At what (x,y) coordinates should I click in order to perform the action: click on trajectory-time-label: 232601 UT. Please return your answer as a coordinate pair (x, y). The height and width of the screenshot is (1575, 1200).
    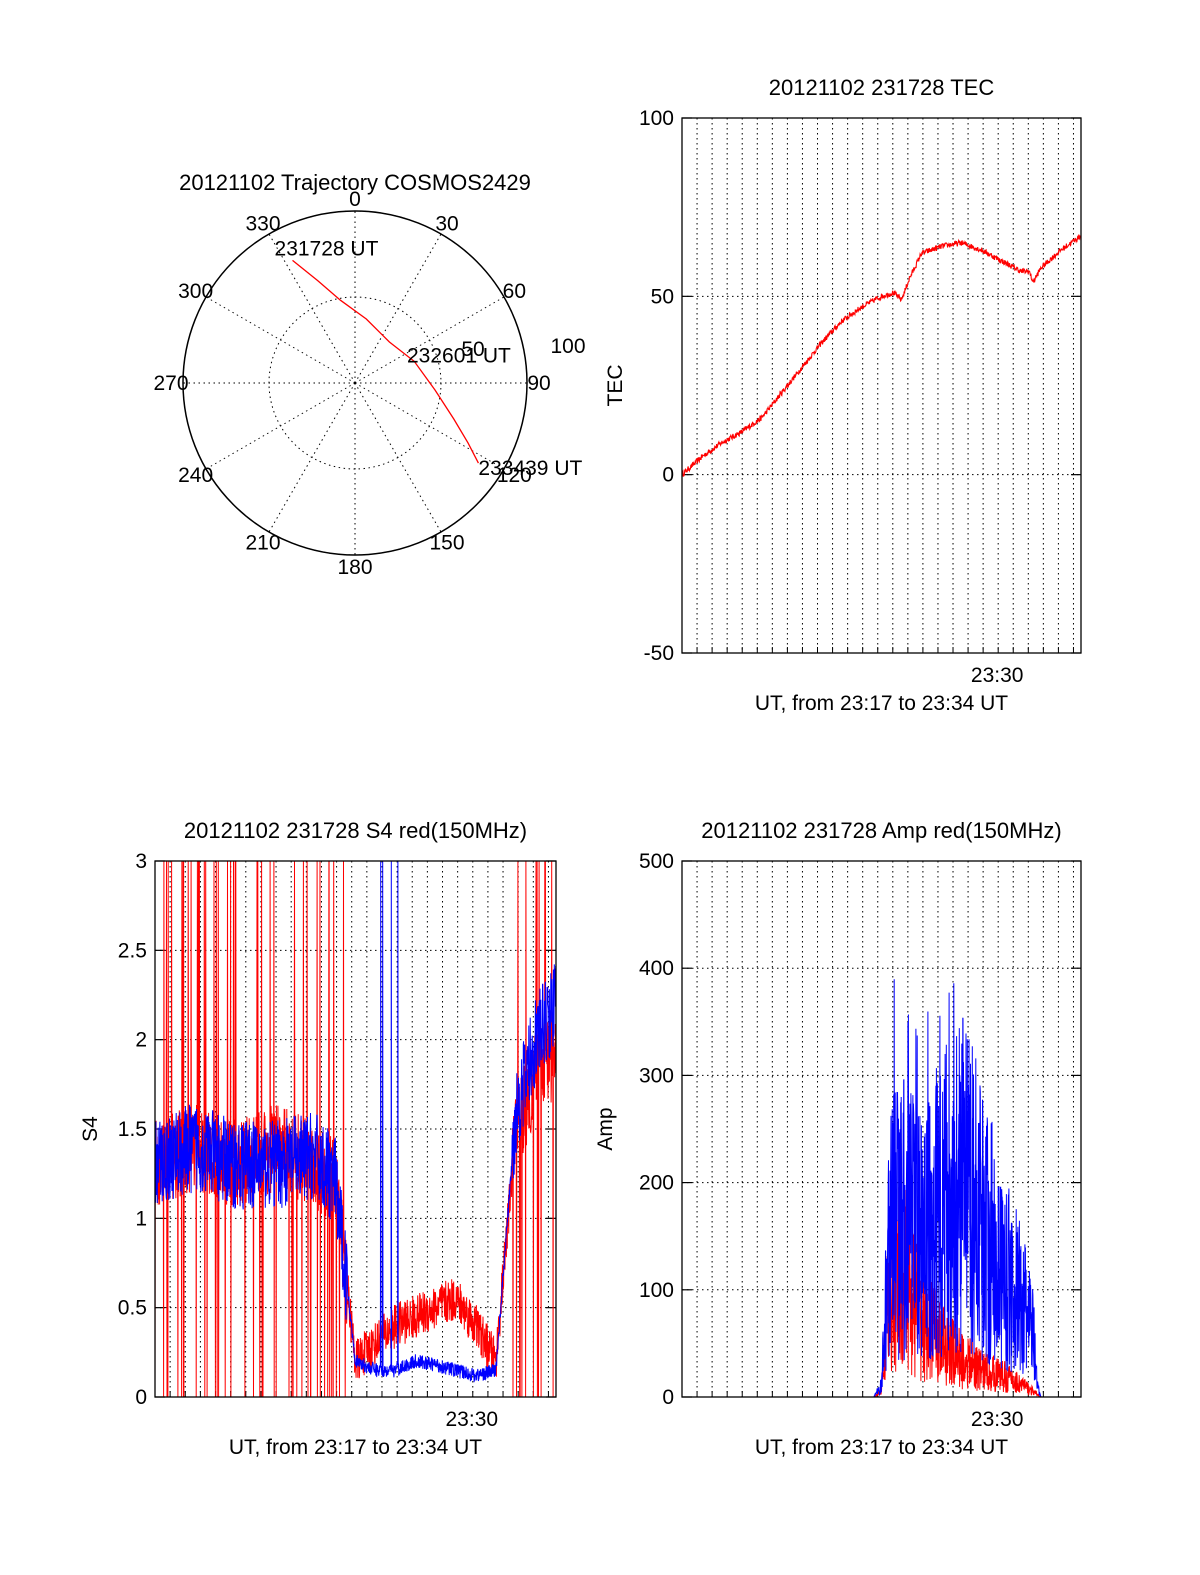
    Looking at the image, I should click on (459, 355).